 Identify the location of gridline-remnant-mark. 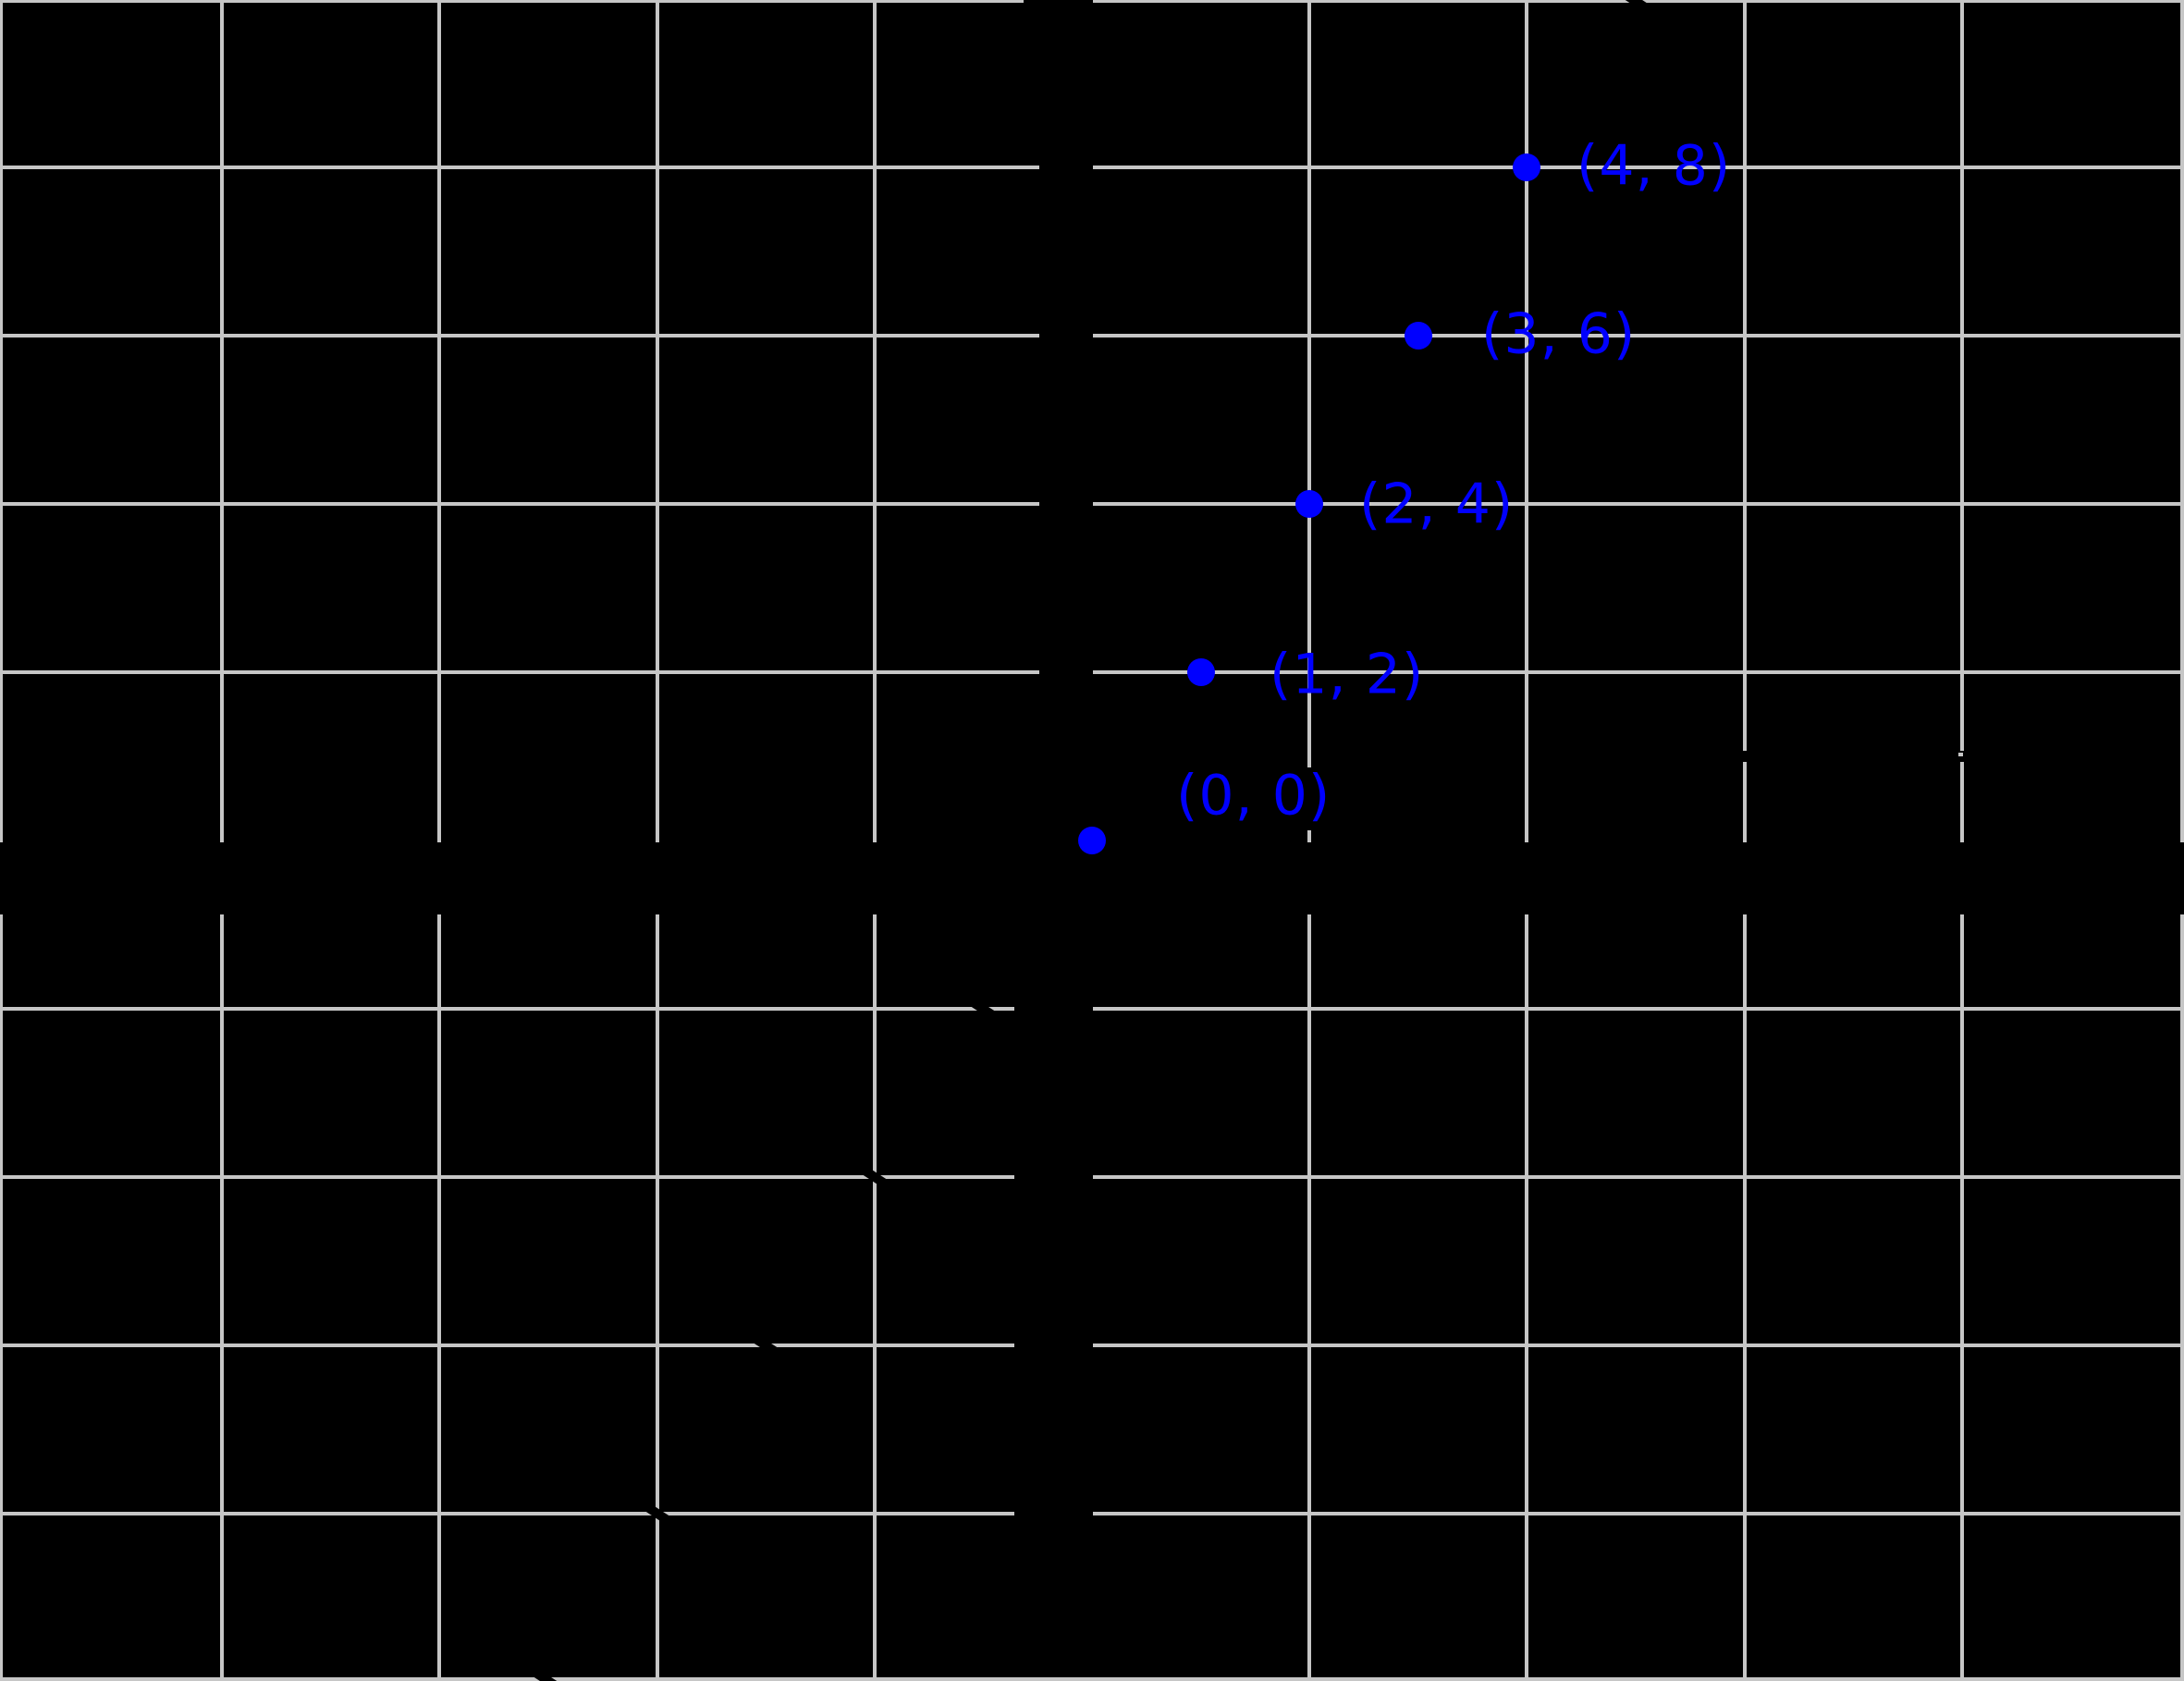
(1960, 754).